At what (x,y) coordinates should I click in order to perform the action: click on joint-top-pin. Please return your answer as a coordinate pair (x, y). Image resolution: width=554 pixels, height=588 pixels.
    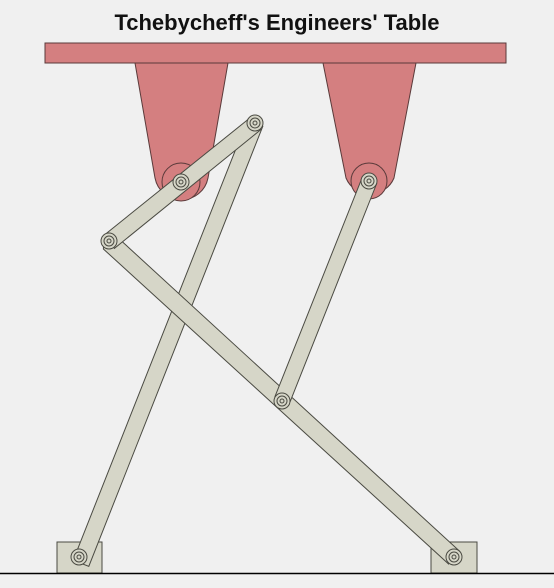
    Looking at the image, I should click on (255, 123).